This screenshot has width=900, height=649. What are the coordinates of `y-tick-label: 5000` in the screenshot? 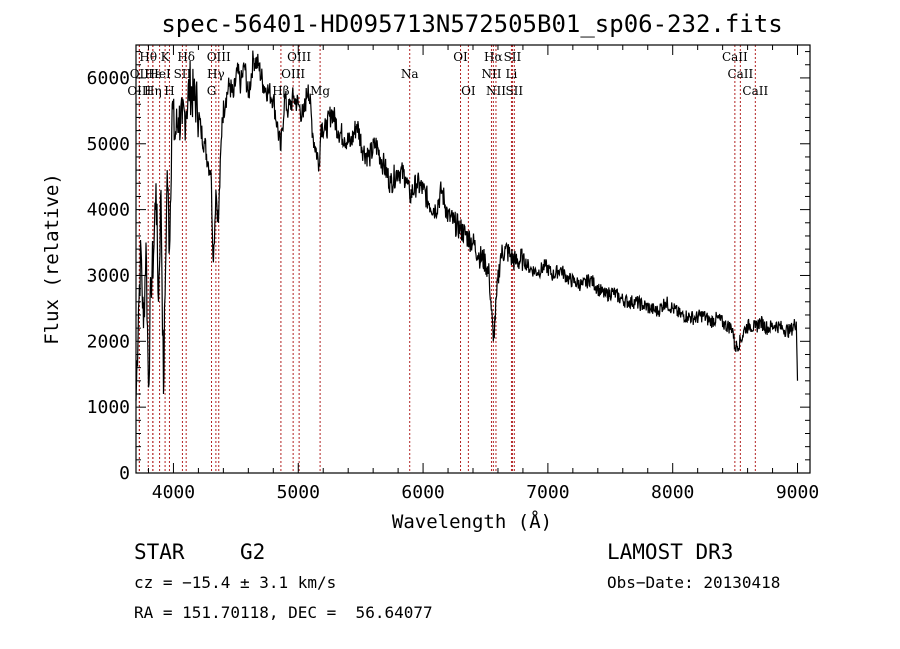 It's located at (108, 144).